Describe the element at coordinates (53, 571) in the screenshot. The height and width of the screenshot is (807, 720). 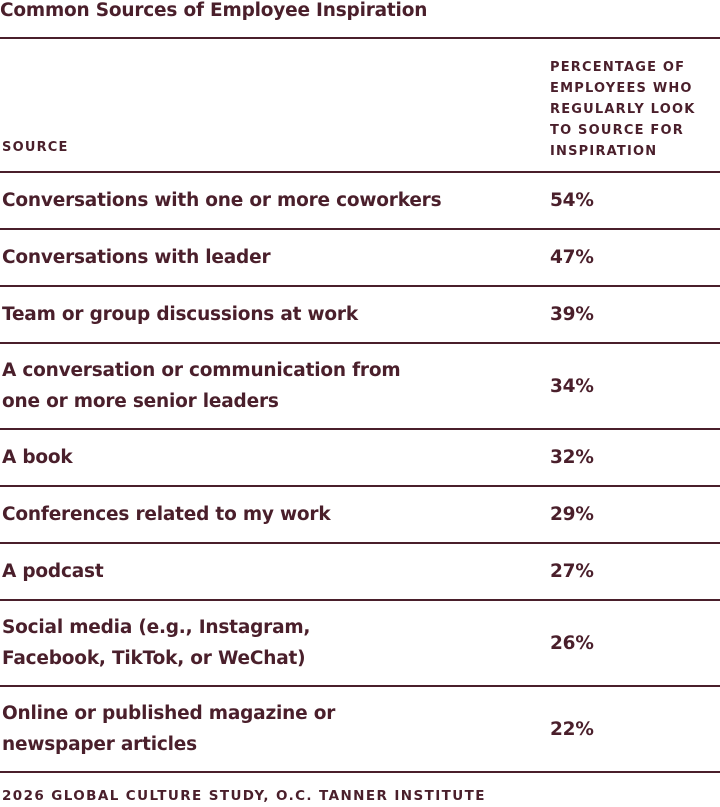
I see `row-source-label: A podcast` at that location.